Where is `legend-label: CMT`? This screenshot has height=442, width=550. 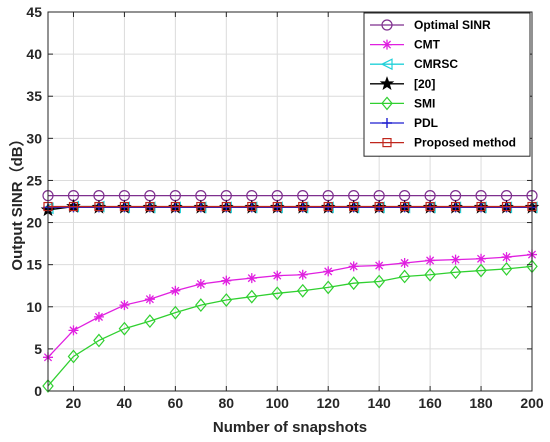 legend-label: CMT is located at coordinates (427, 45).